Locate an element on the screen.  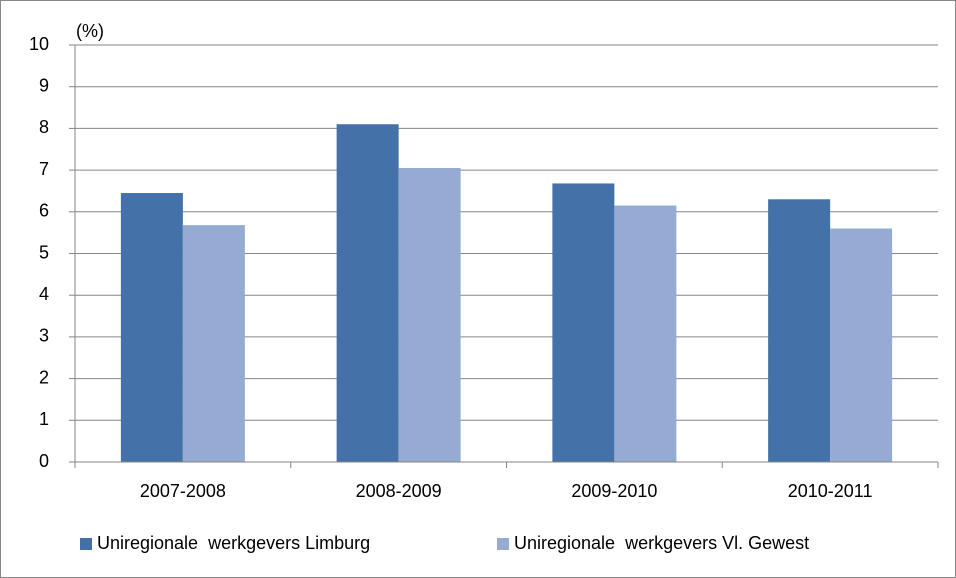
y-tick-label: 0 is located at coordinates (44, 461).